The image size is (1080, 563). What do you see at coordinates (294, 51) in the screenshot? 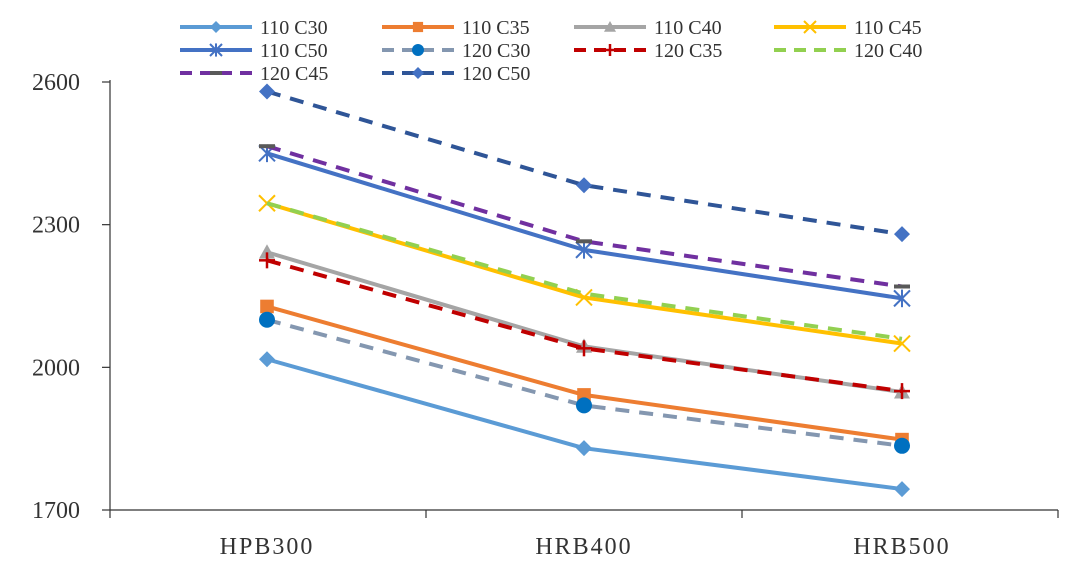
I see `legend-label: 110 C50` at bounding box center [294, 51].